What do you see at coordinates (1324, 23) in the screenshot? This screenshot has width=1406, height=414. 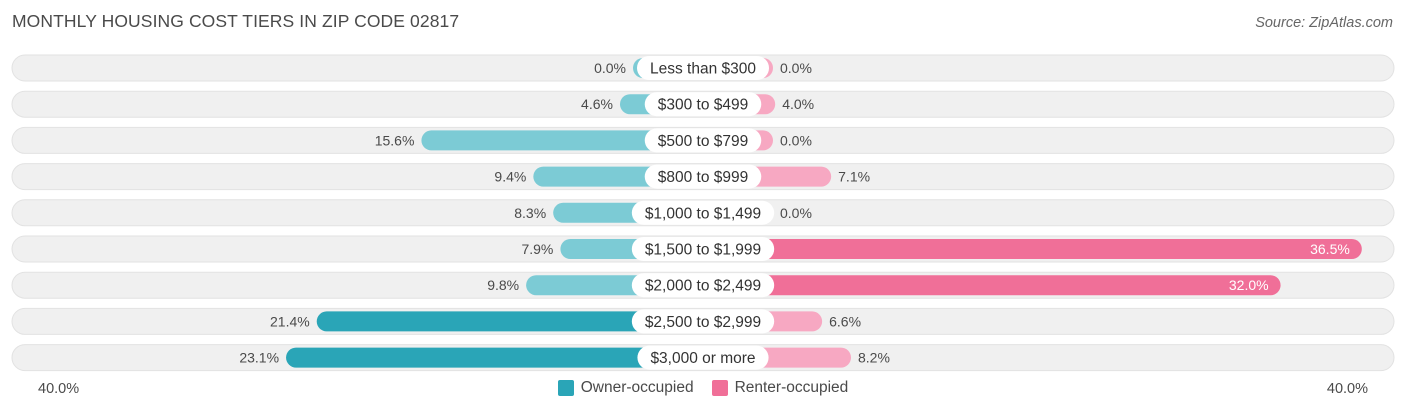 I see `chart-source: Source: ZipAtlas.com` at bounding box center [1324, 23].